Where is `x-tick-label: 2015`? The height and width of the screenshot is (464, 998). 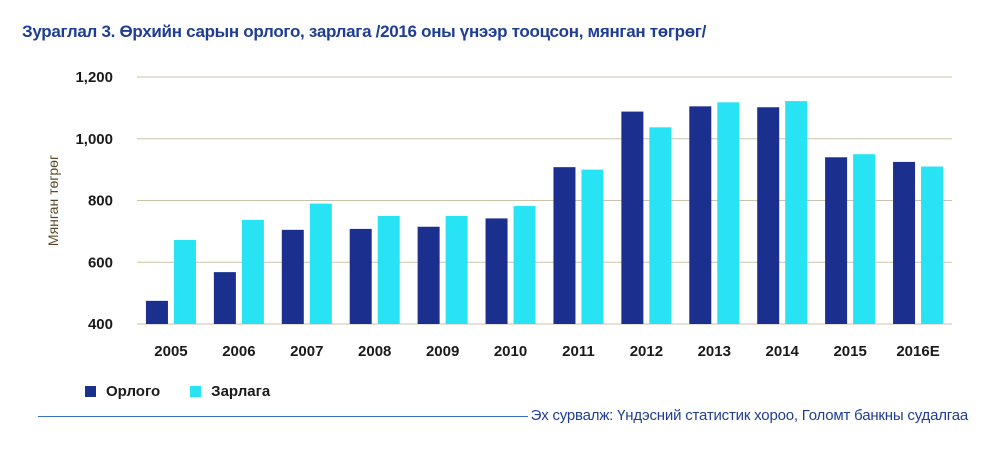 x-tick-label: 2015 is located at coordinates (849, 351).